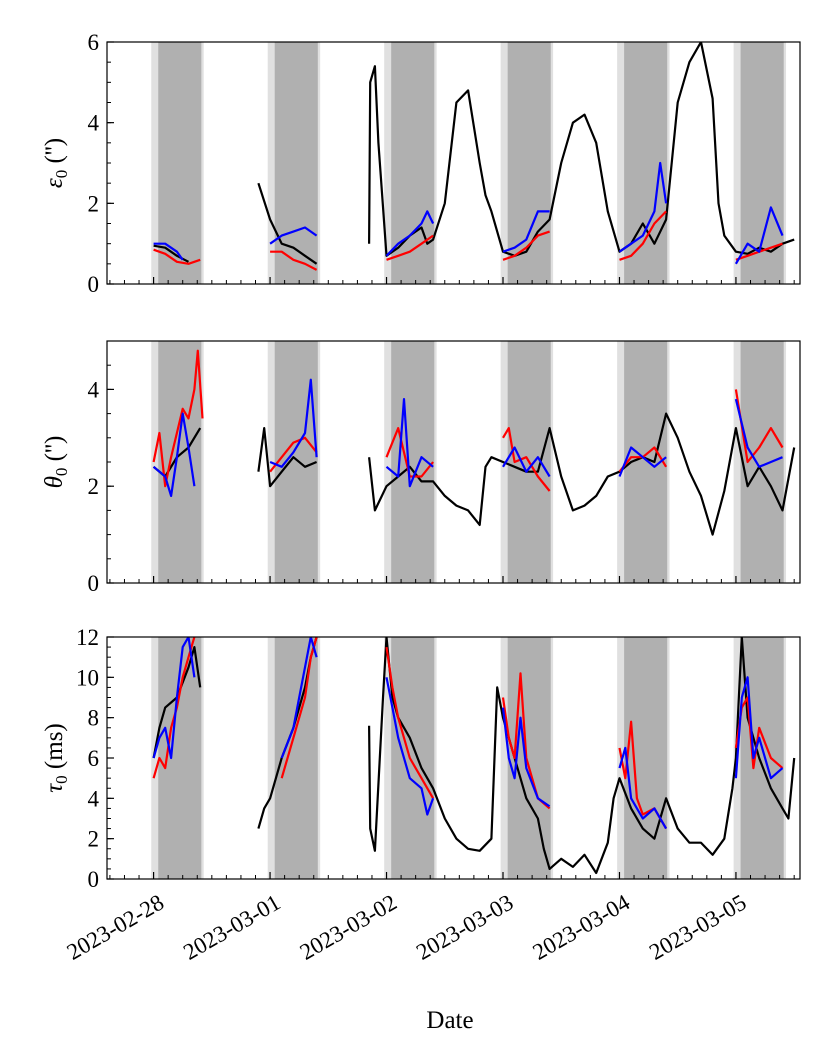  I want to click on y-axis-label: θ0 (''), so click(56, 462).